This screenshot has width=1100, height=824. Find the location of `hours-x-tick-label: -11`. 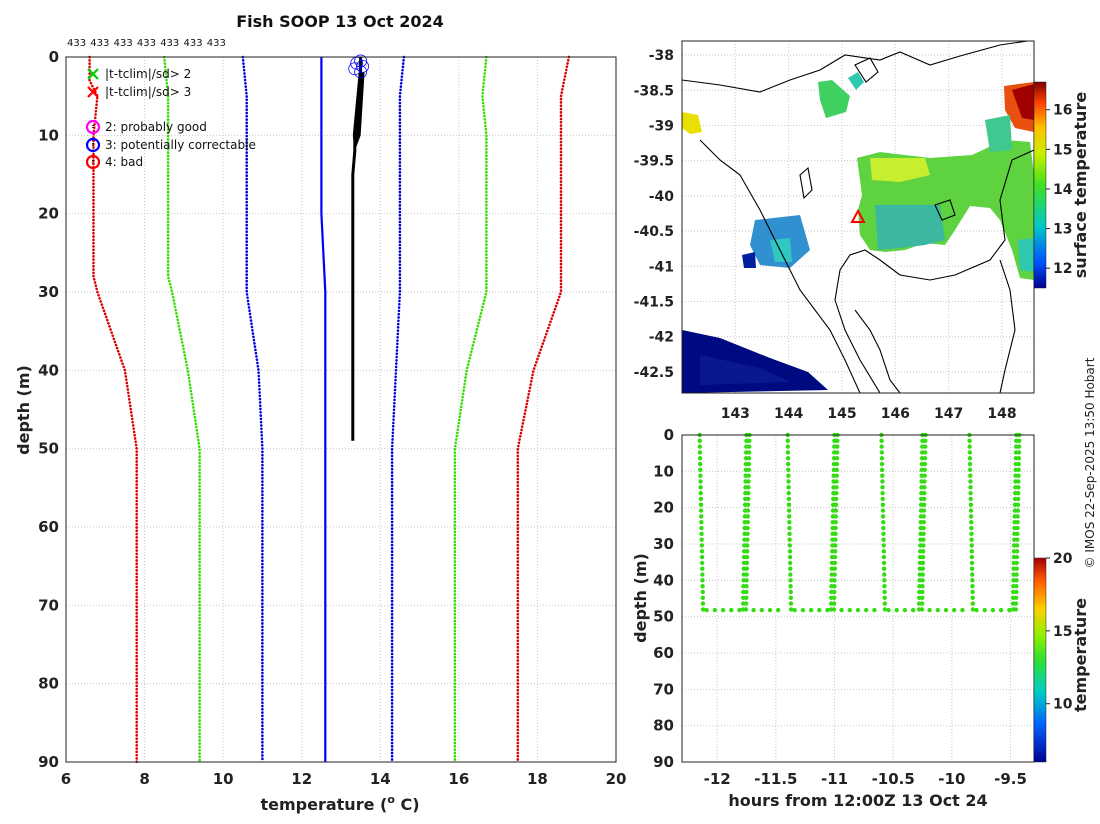

hours-x-tick-label: -11 is located at coordinates (834, 779).